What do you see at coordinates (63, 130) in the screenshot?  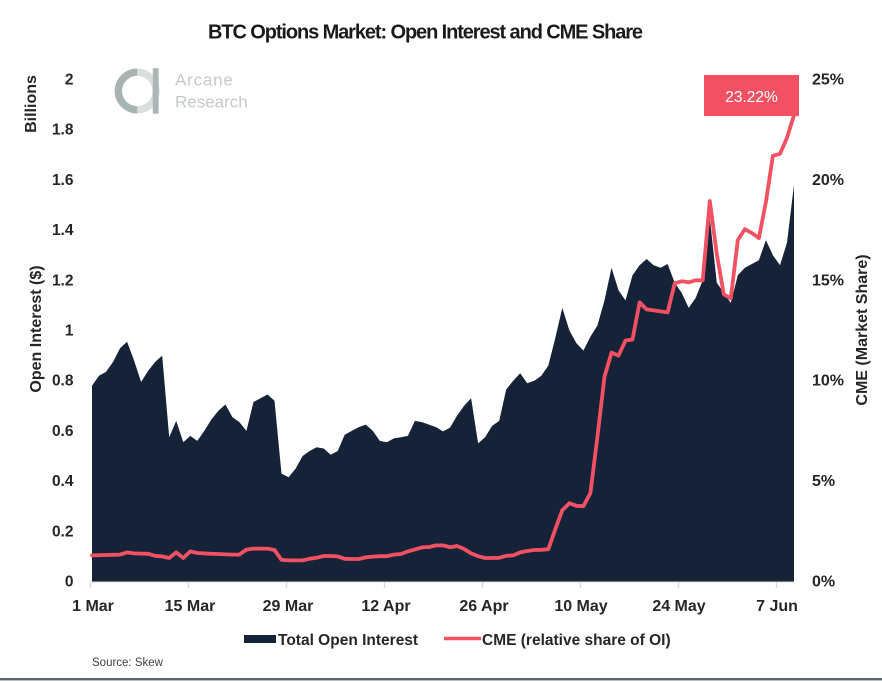 I see `svg-text: 1.8` at bounding box center [63, 130].